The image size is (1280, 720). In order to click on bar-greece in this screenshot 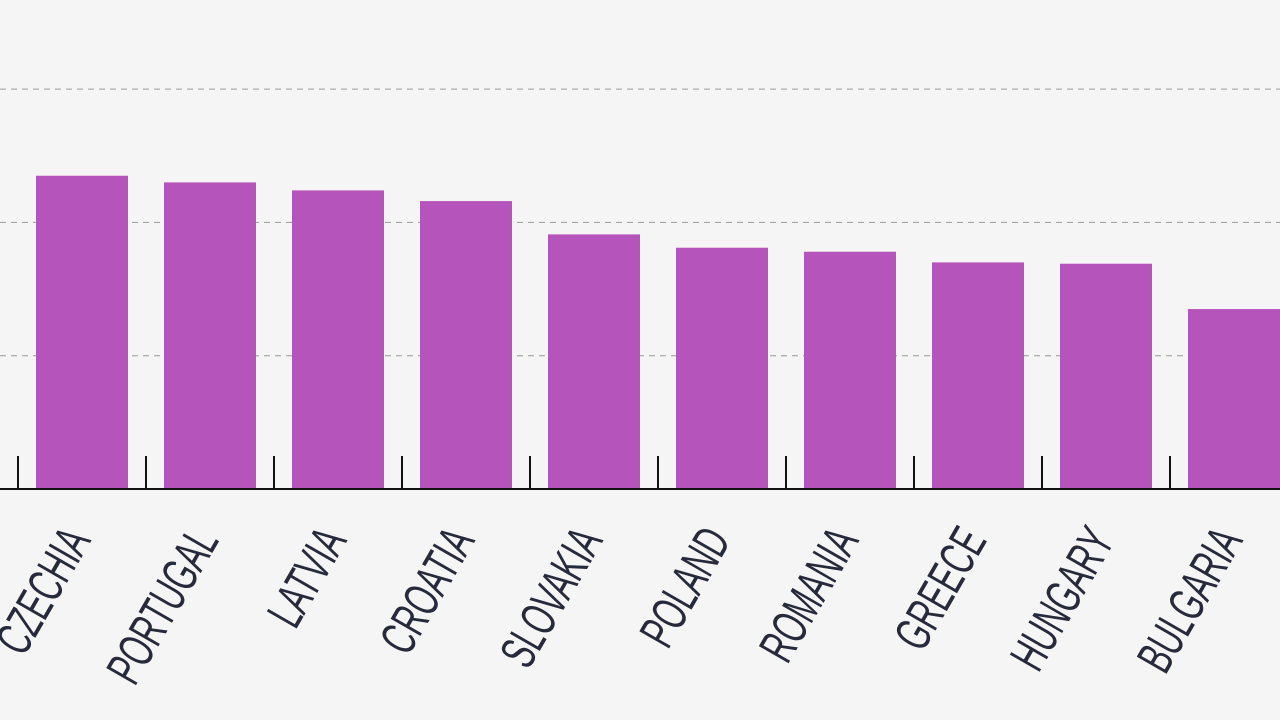, I will do `click(978, 375)`.